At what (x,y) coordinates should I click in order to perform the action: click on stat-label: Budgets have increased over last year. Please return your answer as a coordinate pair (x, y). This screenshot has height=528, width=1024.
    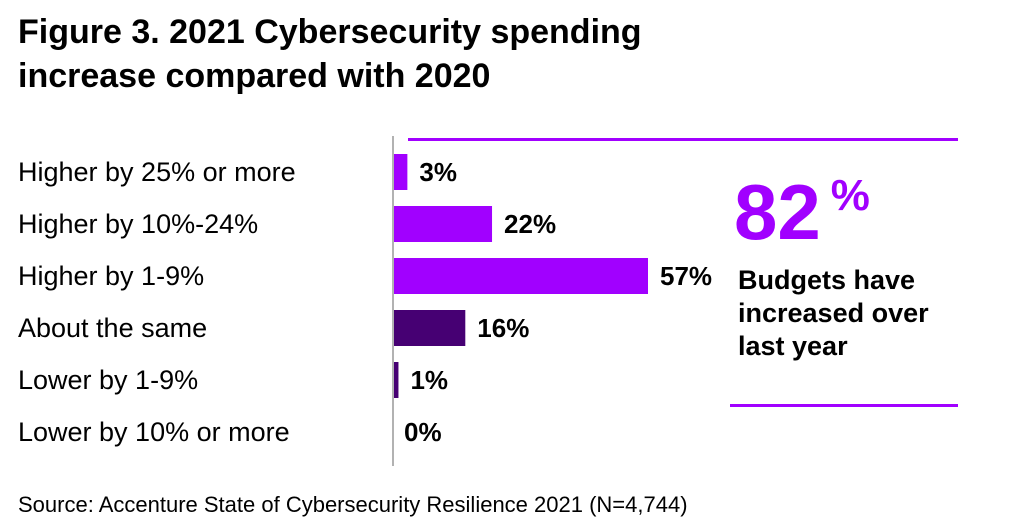
    Looking at the image, I should click on (833, 313).